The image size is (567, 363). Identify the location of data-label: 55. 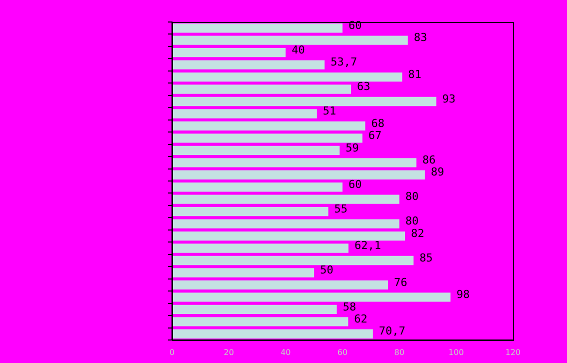
(341, 209).